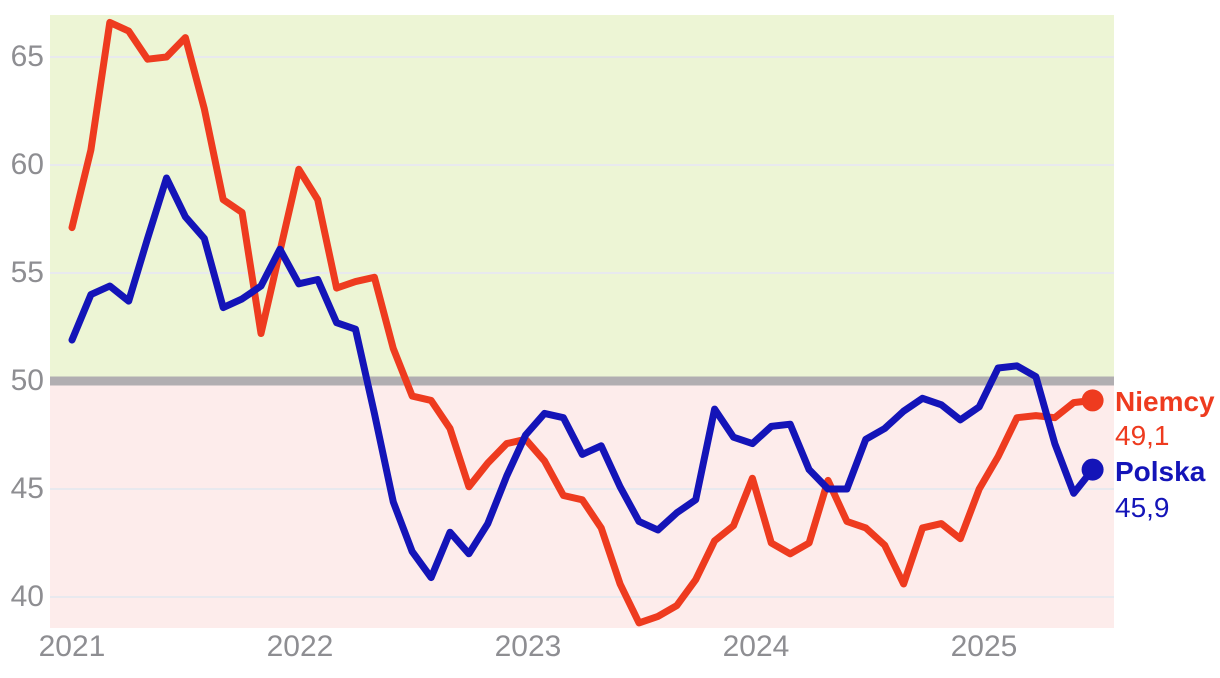 The width and height of the screenshot is (1220, 678). Describe the element at coordinates (27, 272) in the screenshot. I see `y-axis-label-55: 55` at that location.